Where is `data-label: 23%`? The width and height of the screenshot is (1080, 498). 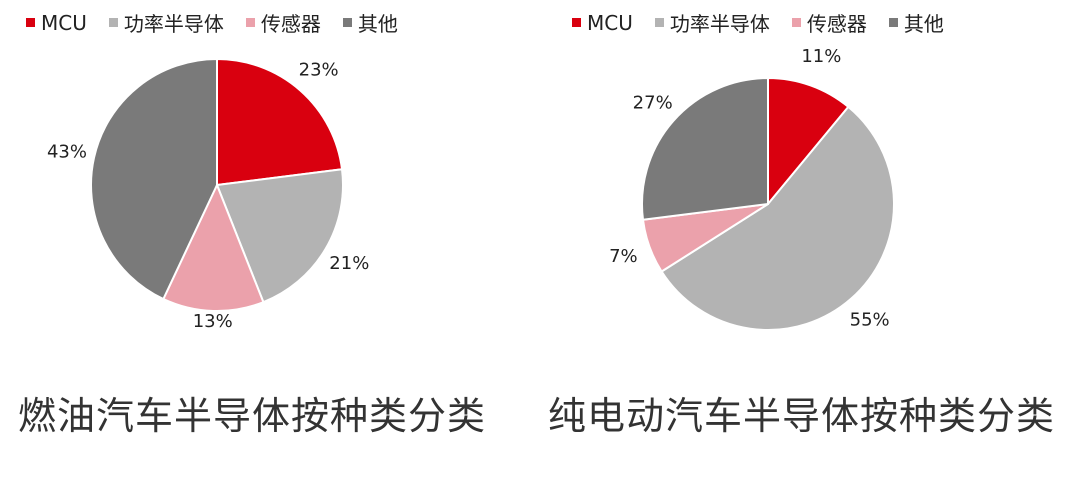 data-label: 23% is located at coordinates (319, 70).